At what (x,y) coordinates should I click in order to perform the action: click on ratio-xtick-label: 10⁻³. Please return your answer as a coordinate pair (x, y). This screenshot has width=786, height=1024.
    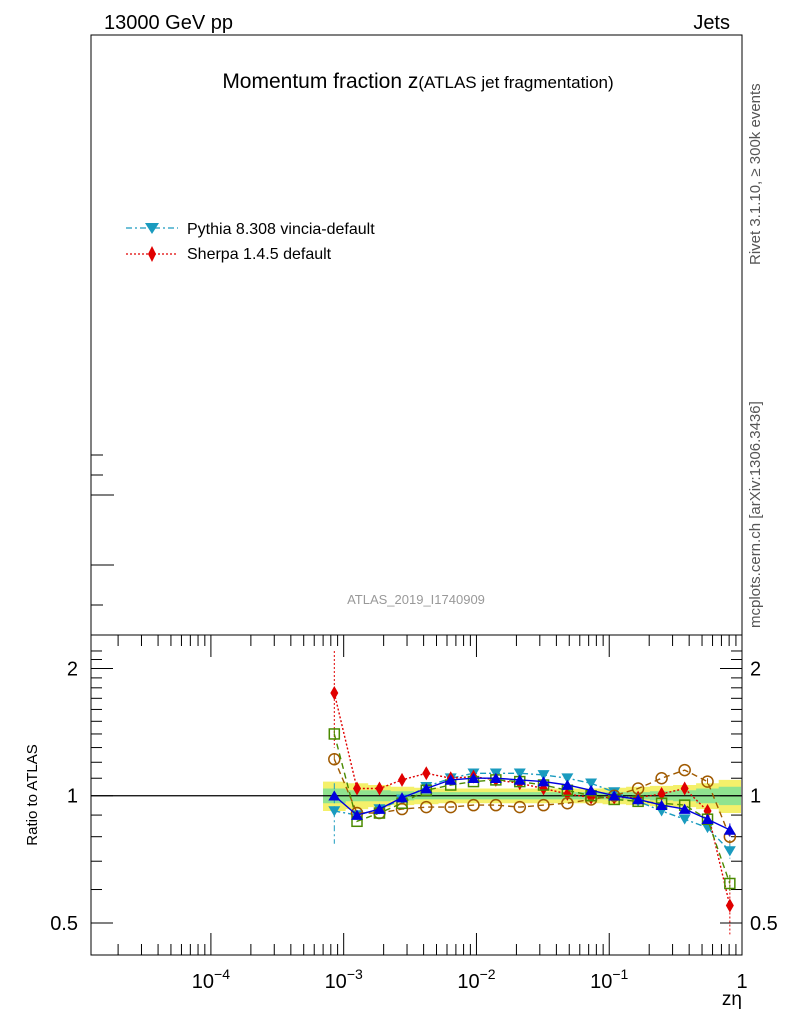
    Looking at the image, I should click on (344, 979).